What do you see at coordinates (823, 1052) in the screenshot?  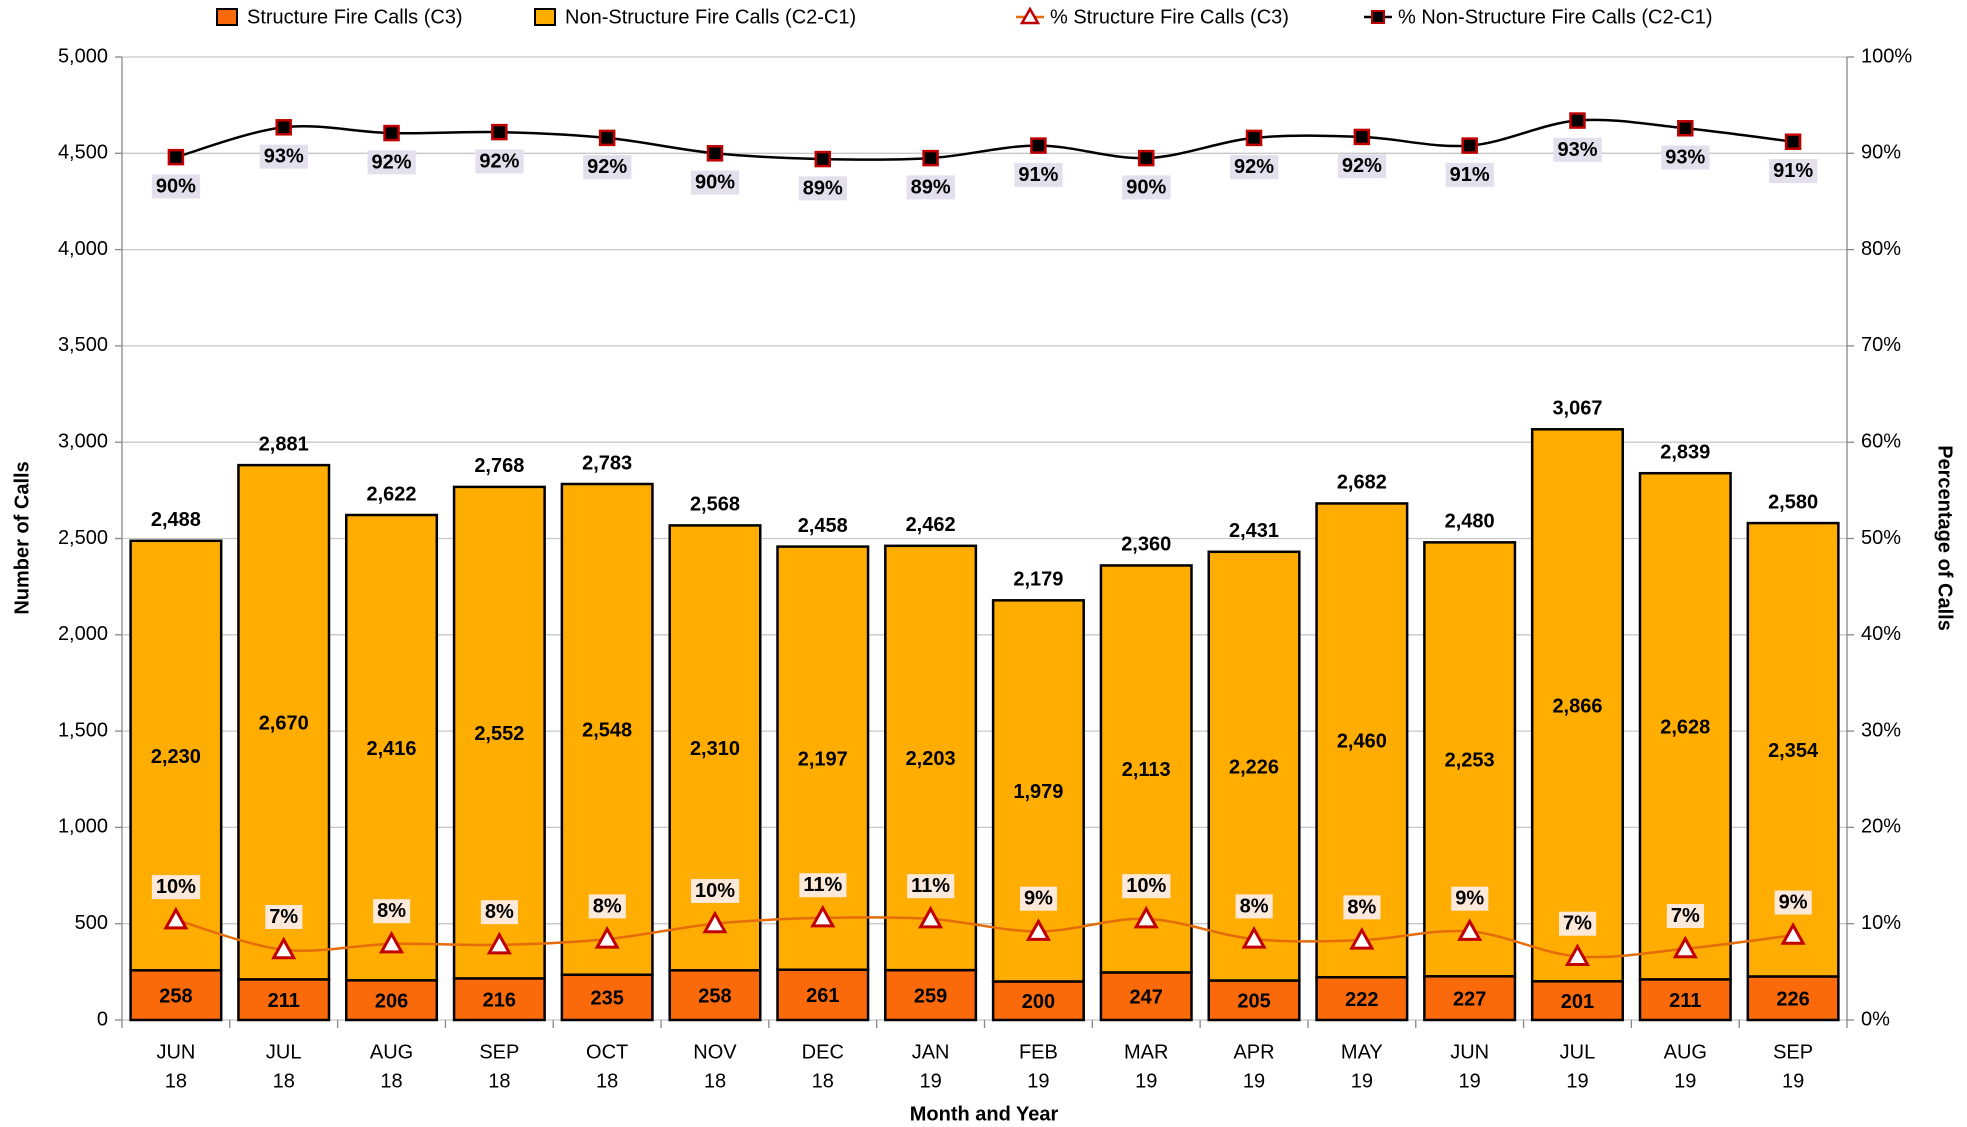 I see `x-tick-label: DEC` at bounding box center [823, 1052].